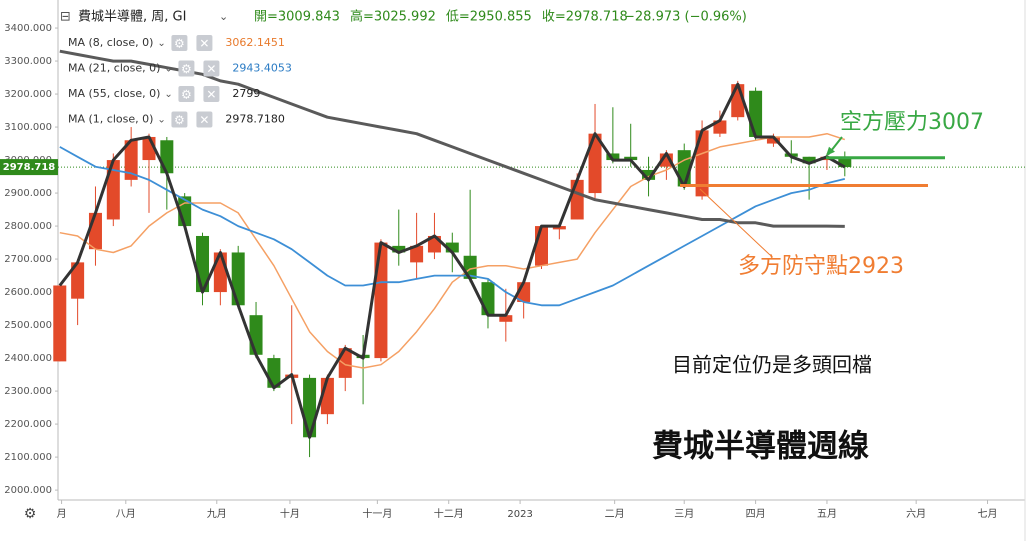 This screenshot has width=1031, height=541. I want to click on legend-name: MA (21, close, 0), so click(114, 68).